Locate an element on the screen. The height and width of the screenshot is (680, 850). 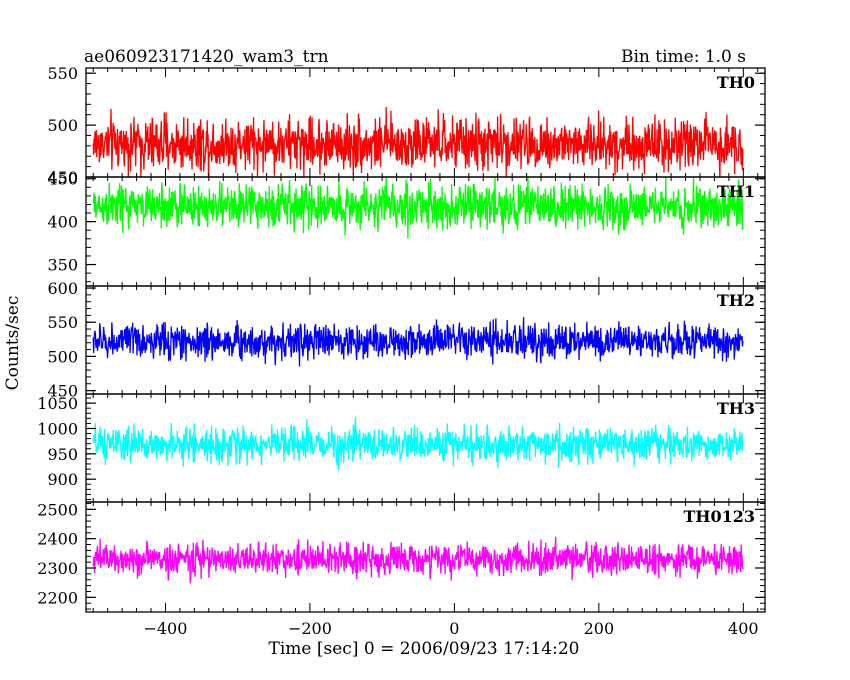
y-tick-label: 950 is located at coordinates (62, 454).